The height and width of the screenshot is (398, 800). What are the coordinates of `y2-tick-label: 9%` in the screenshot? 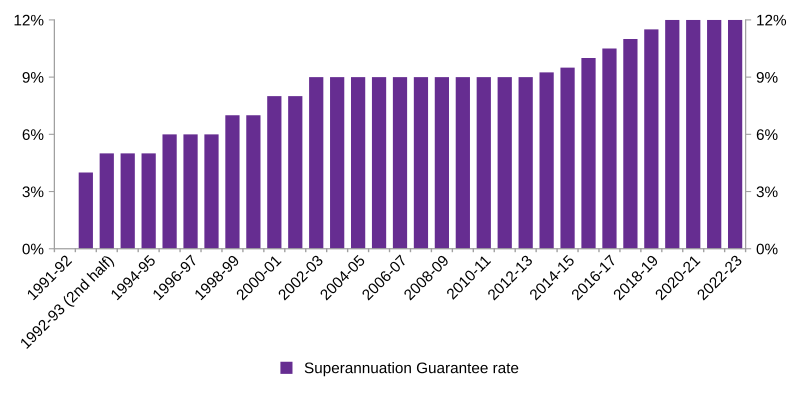 It's located at (767, 77).